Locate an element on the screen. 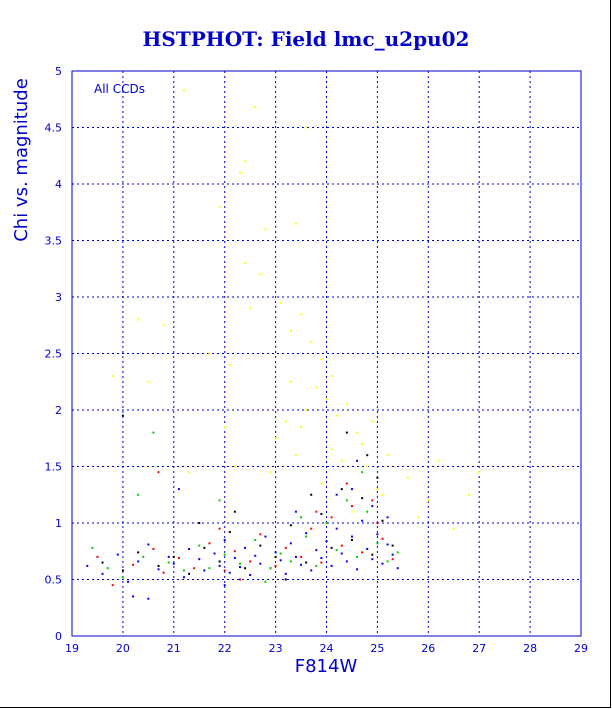 The width and height of the screenshot is (612, 709). y-tick-label: 3.5 is located at coordinates (54, 241).